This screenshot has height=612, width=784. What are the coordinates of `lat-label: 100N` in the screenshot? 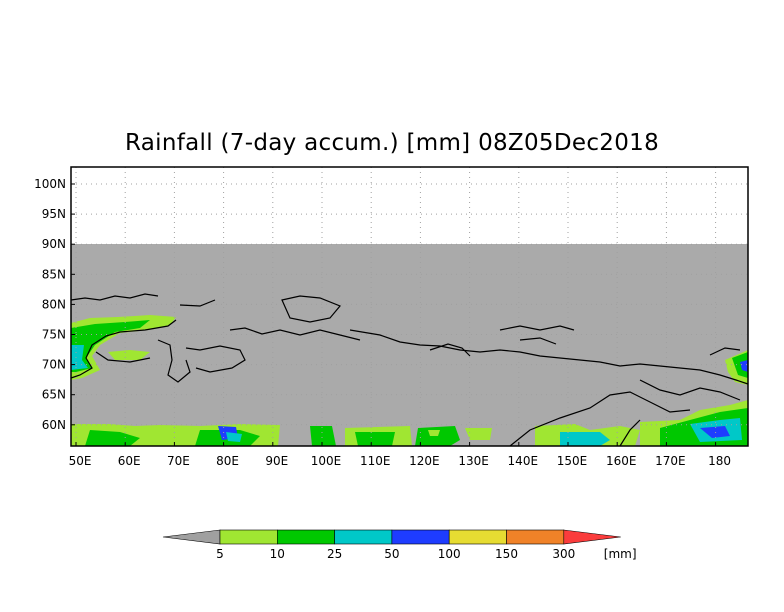 It's located at (50, 184).